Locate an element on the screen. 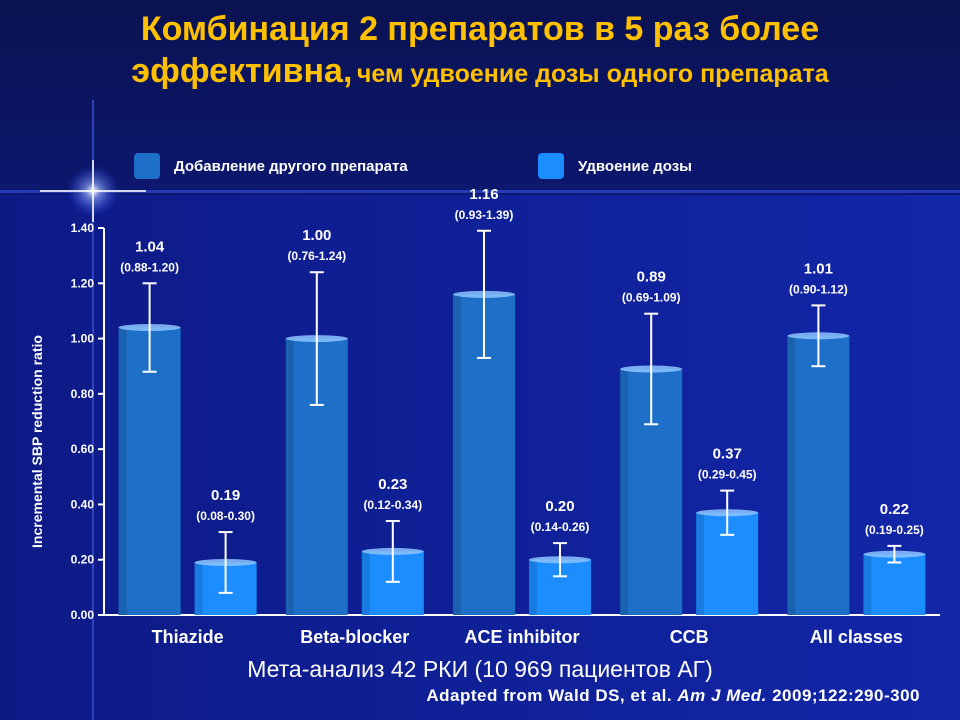 The height and width of the screenshot is (720, 960). data-label-value: 0.23 is located at coordinates (392, 484).